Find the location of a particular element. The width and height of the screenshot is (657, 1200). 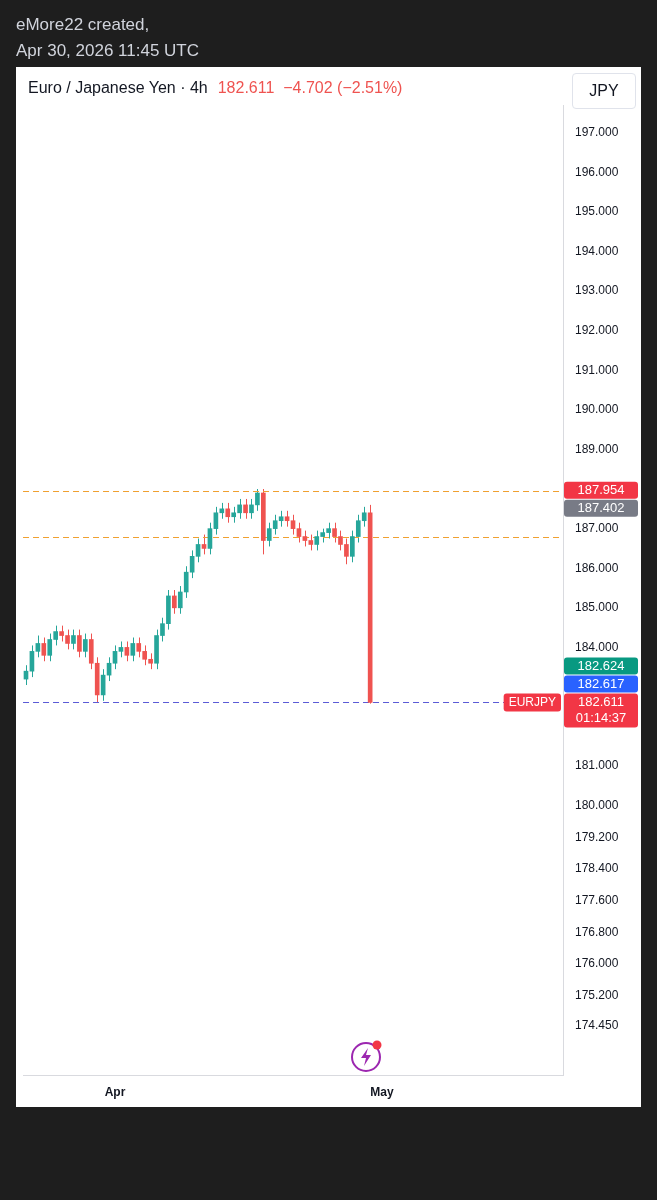

y-tick-label: 180.000 is located at coordinates (597, 805).